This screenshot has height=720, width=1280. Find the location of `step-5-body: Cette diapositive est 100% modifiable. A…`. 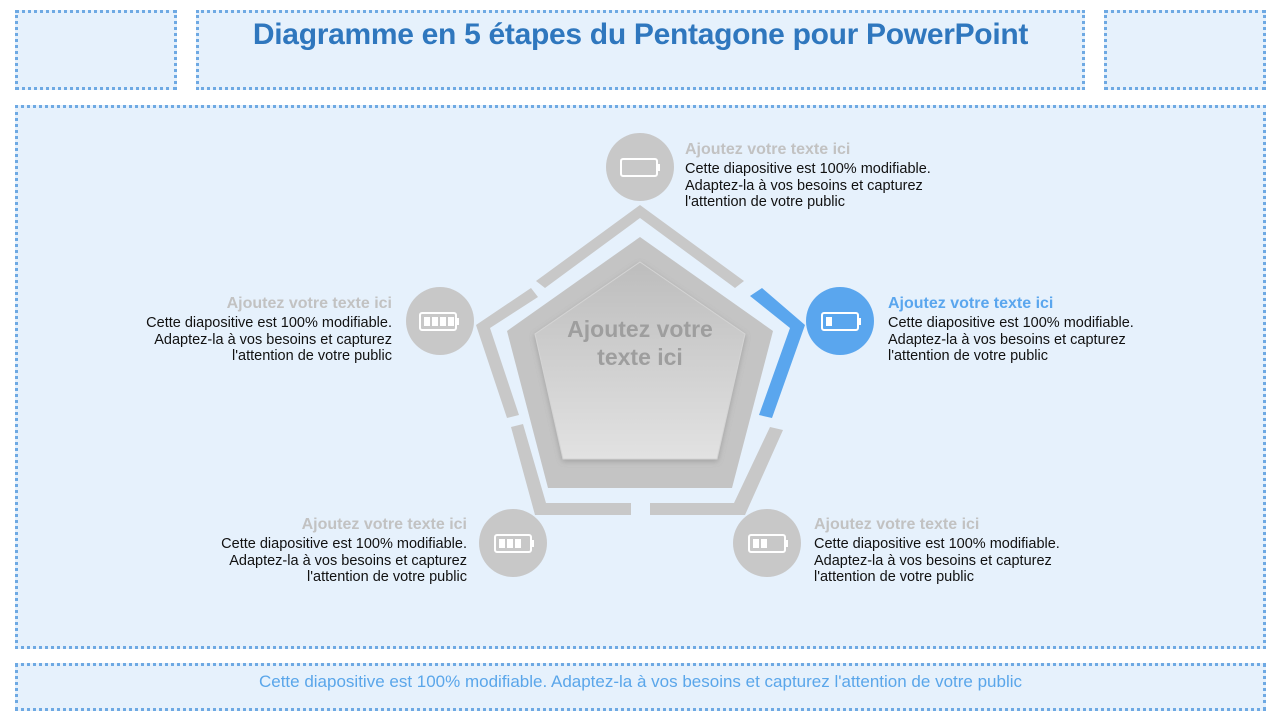

step-5-body: Cette diapositive est 100% modifiable. A… is located at coordinates (269, 339).